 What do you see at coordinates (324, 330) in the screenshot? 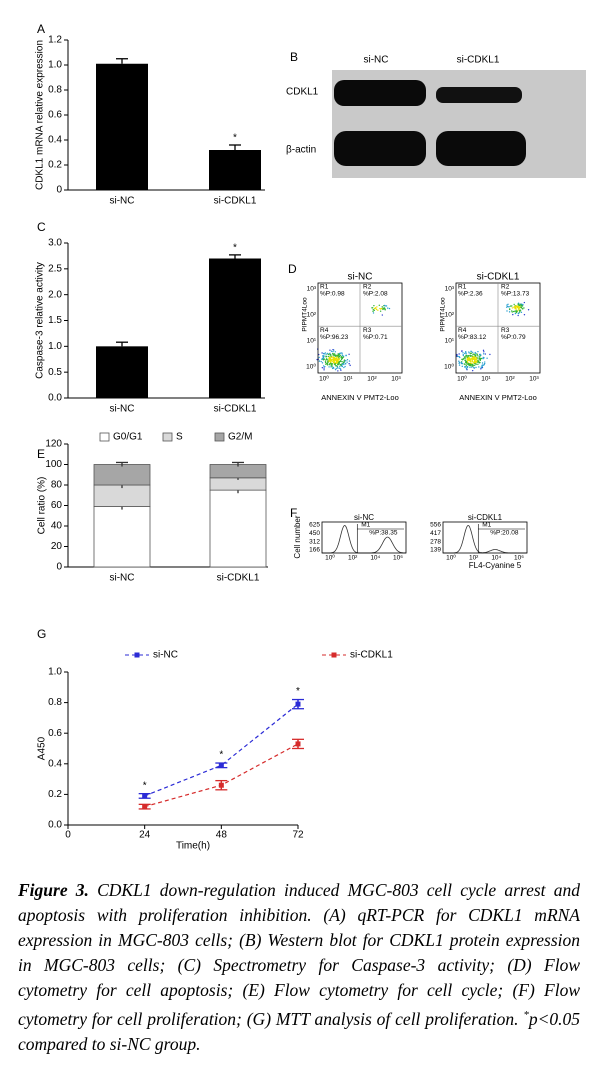
I see `gate-name: R4` at bounding box center [324, 330].